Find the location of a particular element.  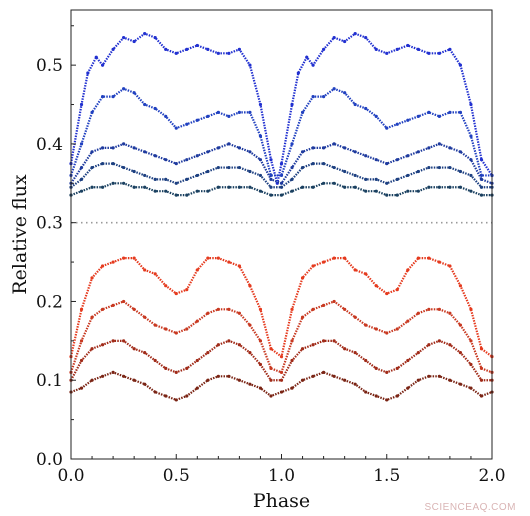

series-line is located at coordinates (281, 189).